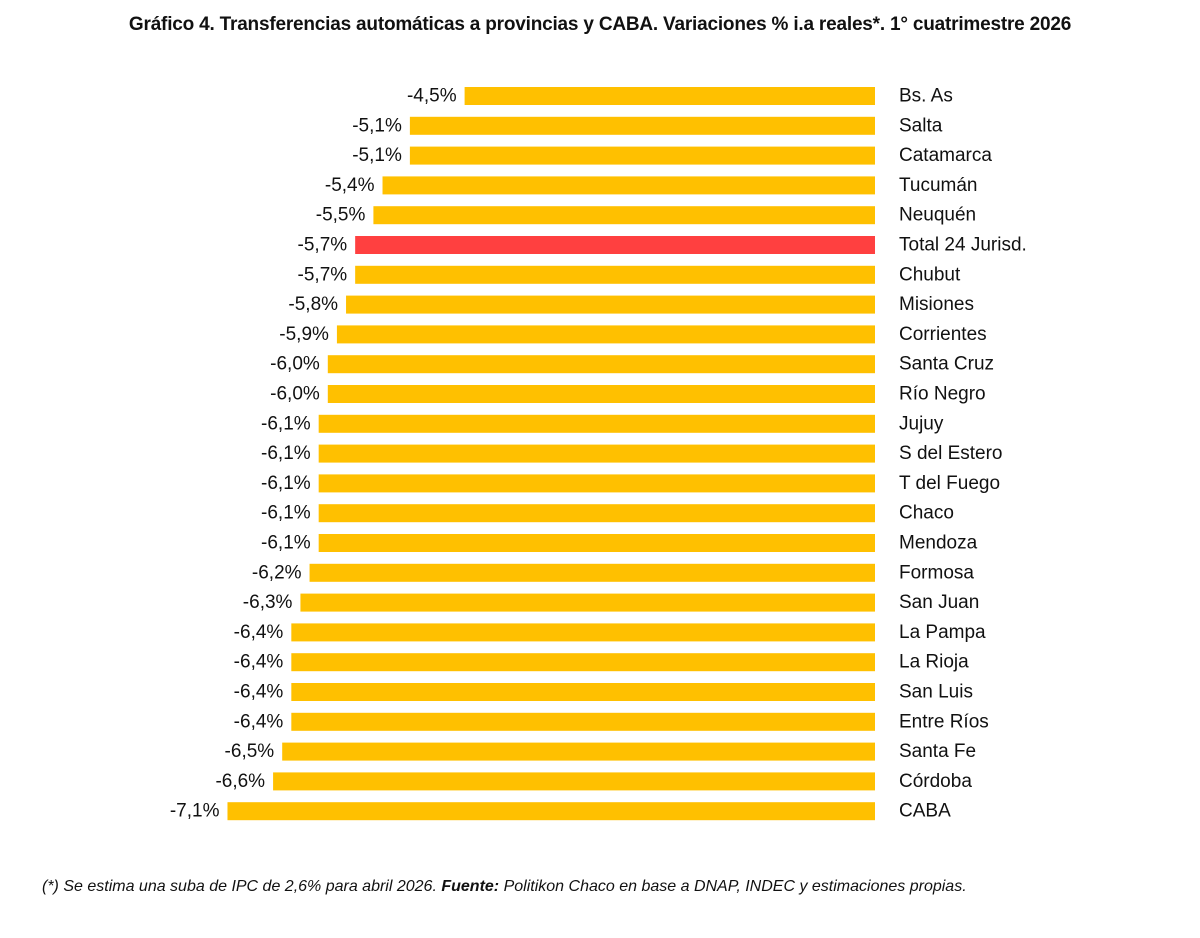  What do you see at coordinates (605, 334) in the screenshot?
I see `bar-corrientes` at bounding box center [605, 334].